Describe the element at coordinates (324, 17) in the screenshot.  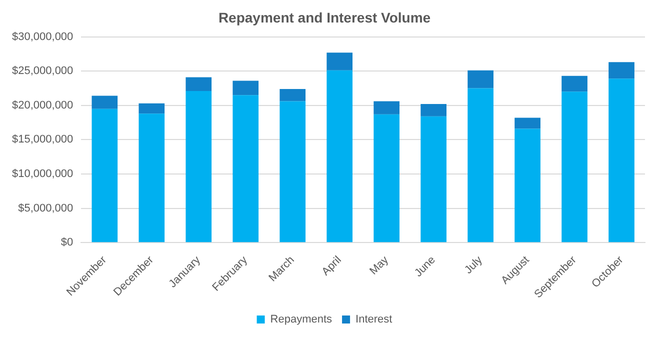
I see `chart-title: Repayment and Interest Volume` at that location.